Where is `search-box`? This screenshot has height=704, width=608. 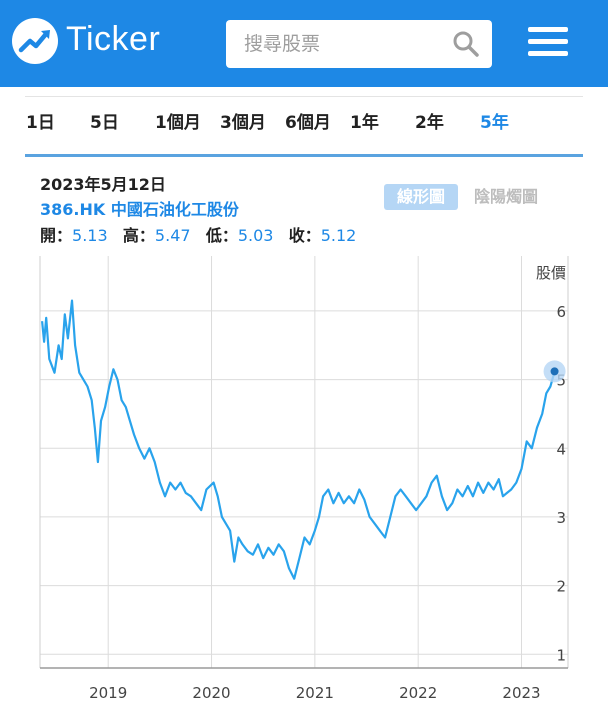
search-box is located at coordinates (359, 44).